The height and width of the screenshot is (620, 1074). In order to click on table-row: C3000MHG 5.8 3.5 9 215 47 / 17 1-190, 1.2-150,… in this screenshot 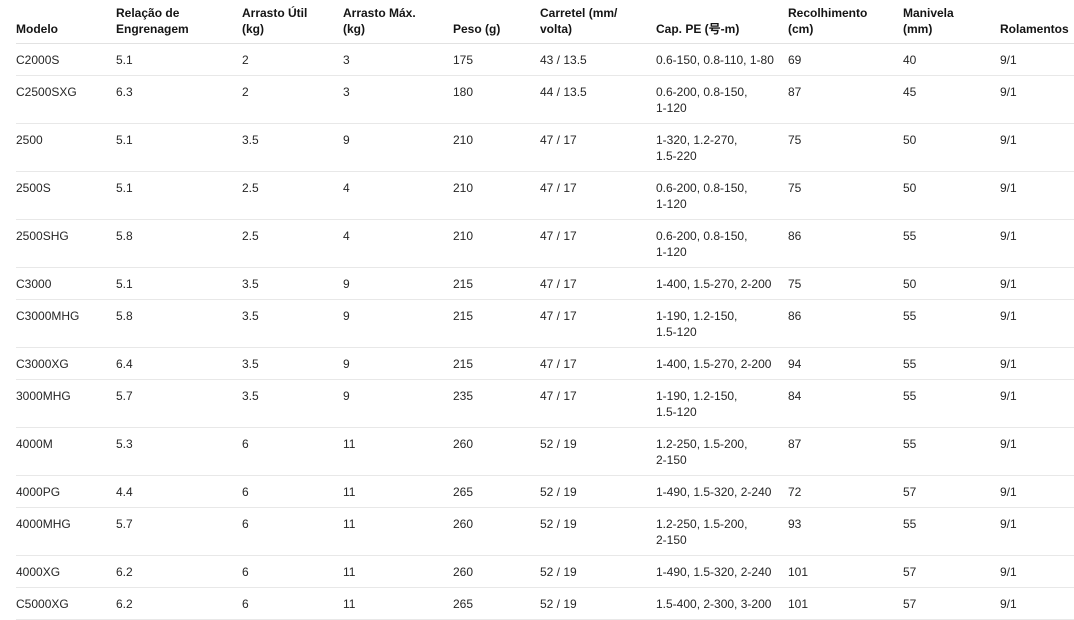, I will do `click(545, 323)`.